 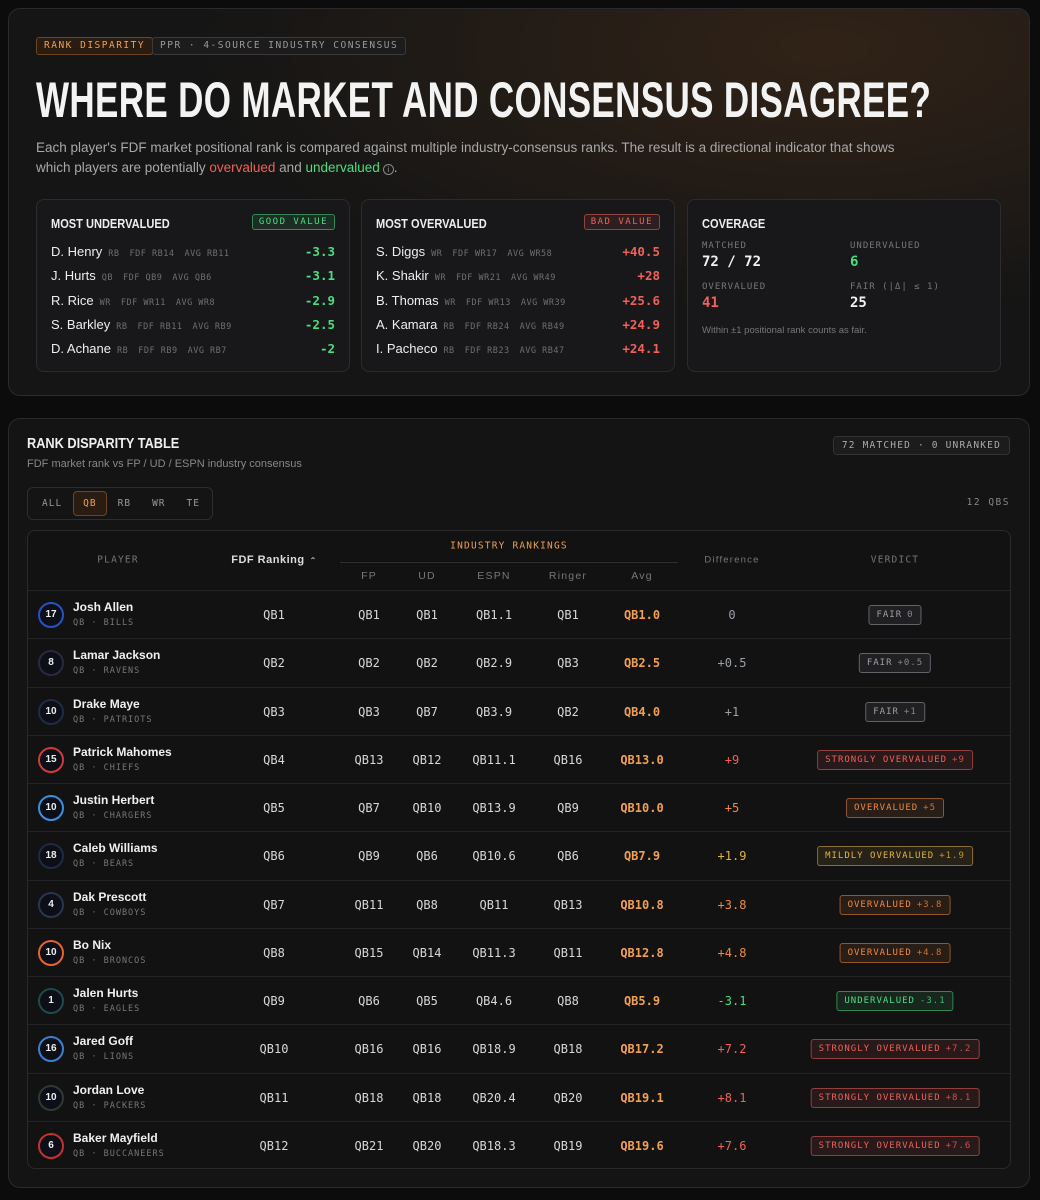 I want to click on difference: -2, so click(x=327, y=349).